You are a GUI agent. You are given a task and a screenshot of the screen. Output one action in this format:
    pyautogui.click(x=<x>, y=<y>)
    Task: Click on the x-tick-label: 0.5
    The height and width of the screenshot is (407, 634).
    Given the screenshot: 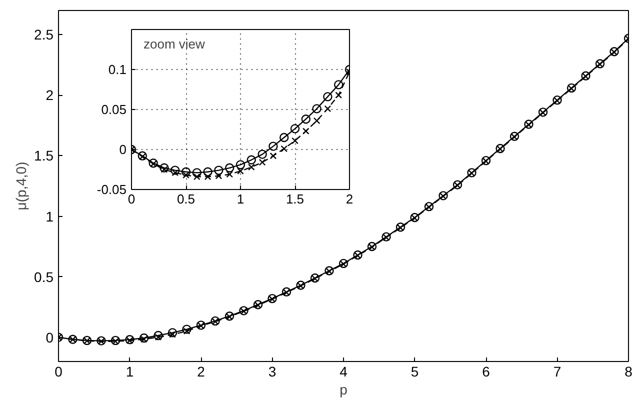 What is the action you would take?
    pyautogui.click(x=186, y=199)
    